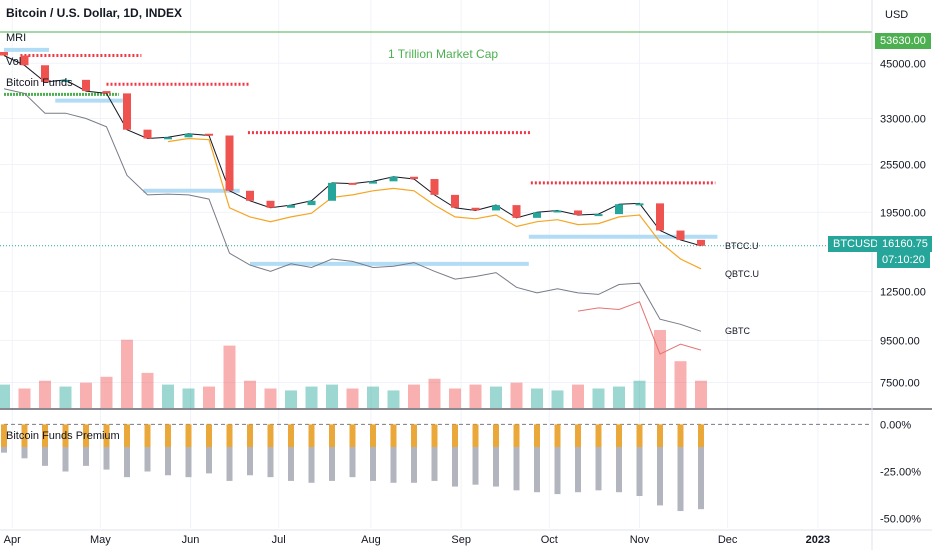  What do you see at coordinates (100, 540) in the screenshot?
I see `x-axis-tick-label: May` at bounding box center [100, 540].